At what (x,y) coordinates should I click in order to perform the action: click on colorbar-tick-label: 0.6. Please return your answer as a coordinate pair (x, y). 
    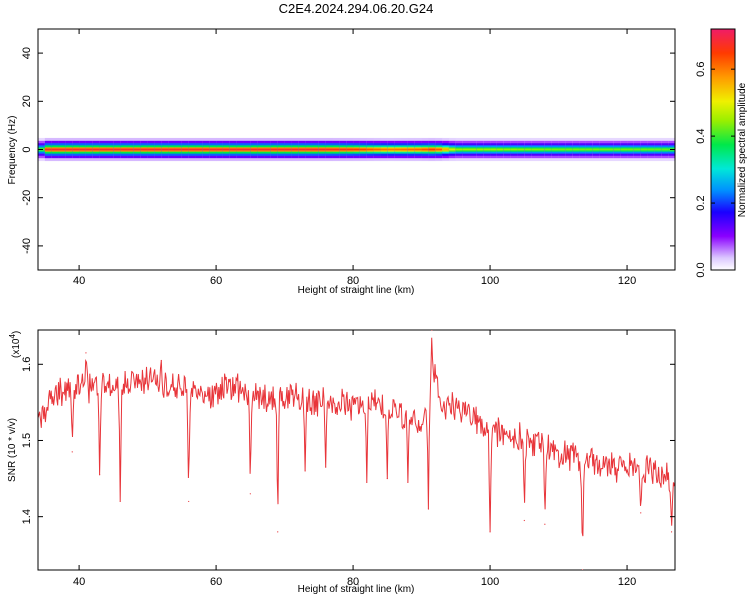
    Looking at the image, I should click on (701, 69).